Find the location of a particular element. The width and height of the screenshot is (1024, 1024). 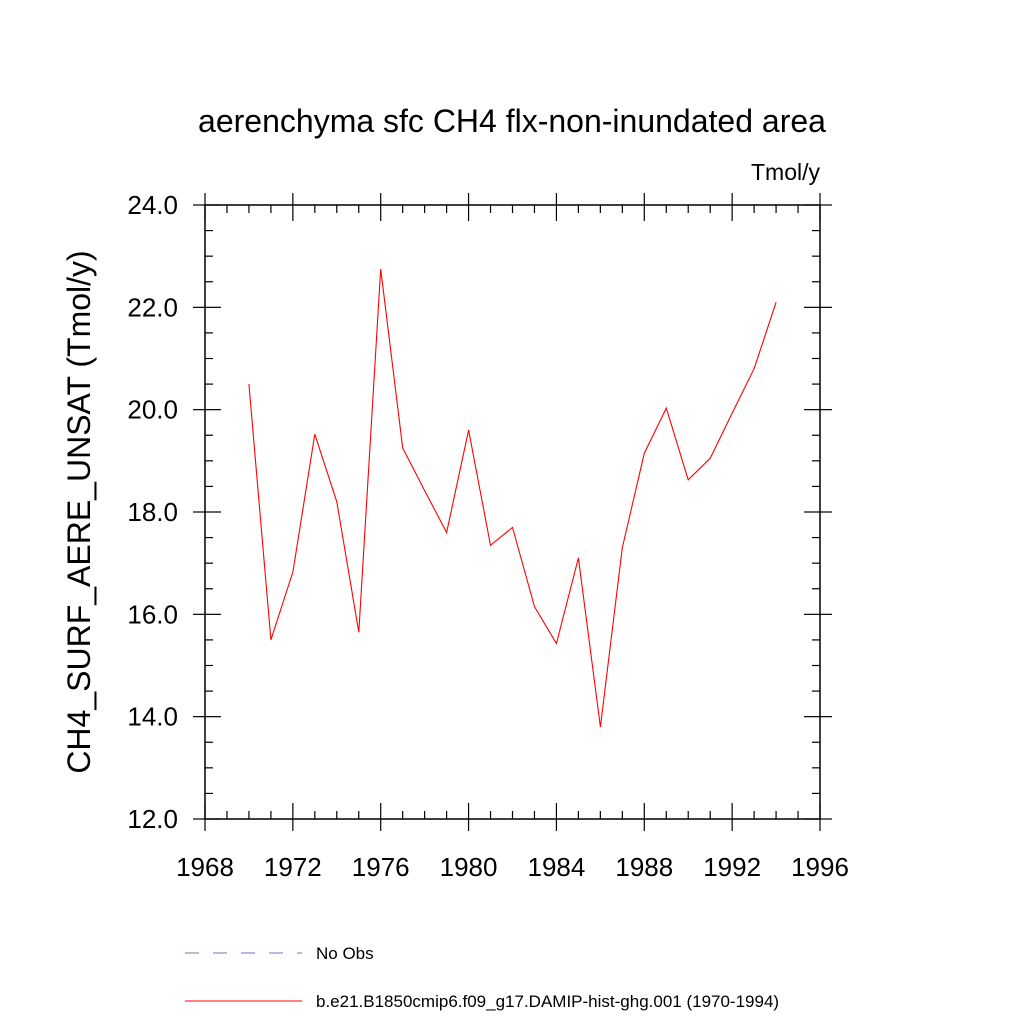

x-tick-label: 1980 is located at coordinates (469, 867).